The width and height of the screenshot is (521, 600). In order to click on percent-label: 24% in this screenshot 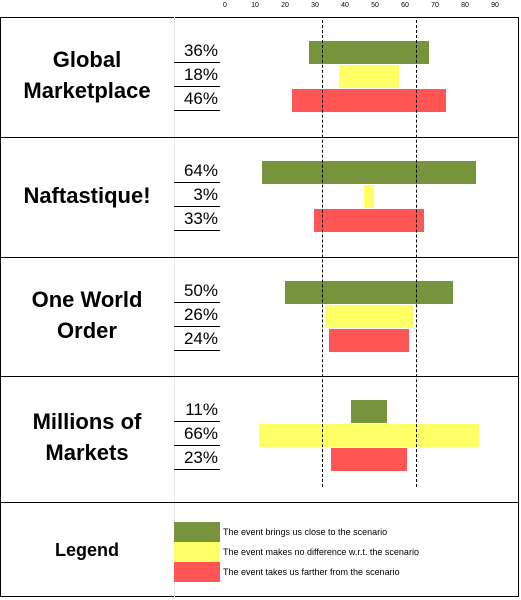, I will do `click(197, 339)`.